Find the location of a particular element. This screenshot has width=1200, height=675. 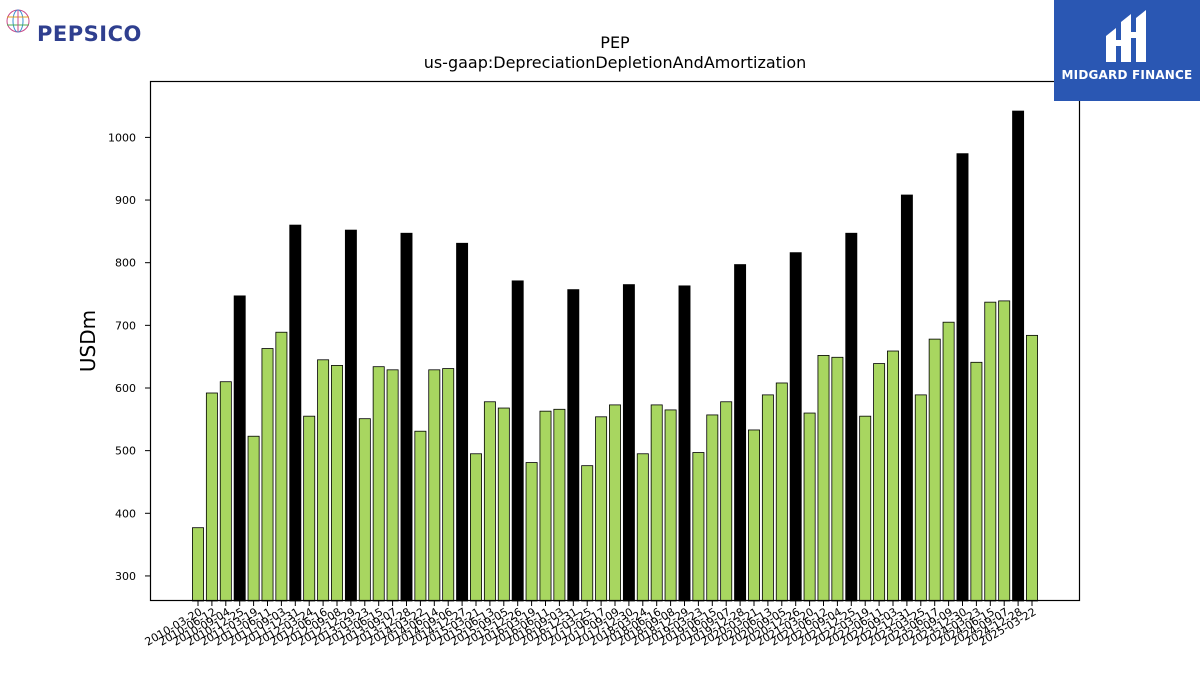

y-tick-label: 300 is located at coordinates (125, 576).